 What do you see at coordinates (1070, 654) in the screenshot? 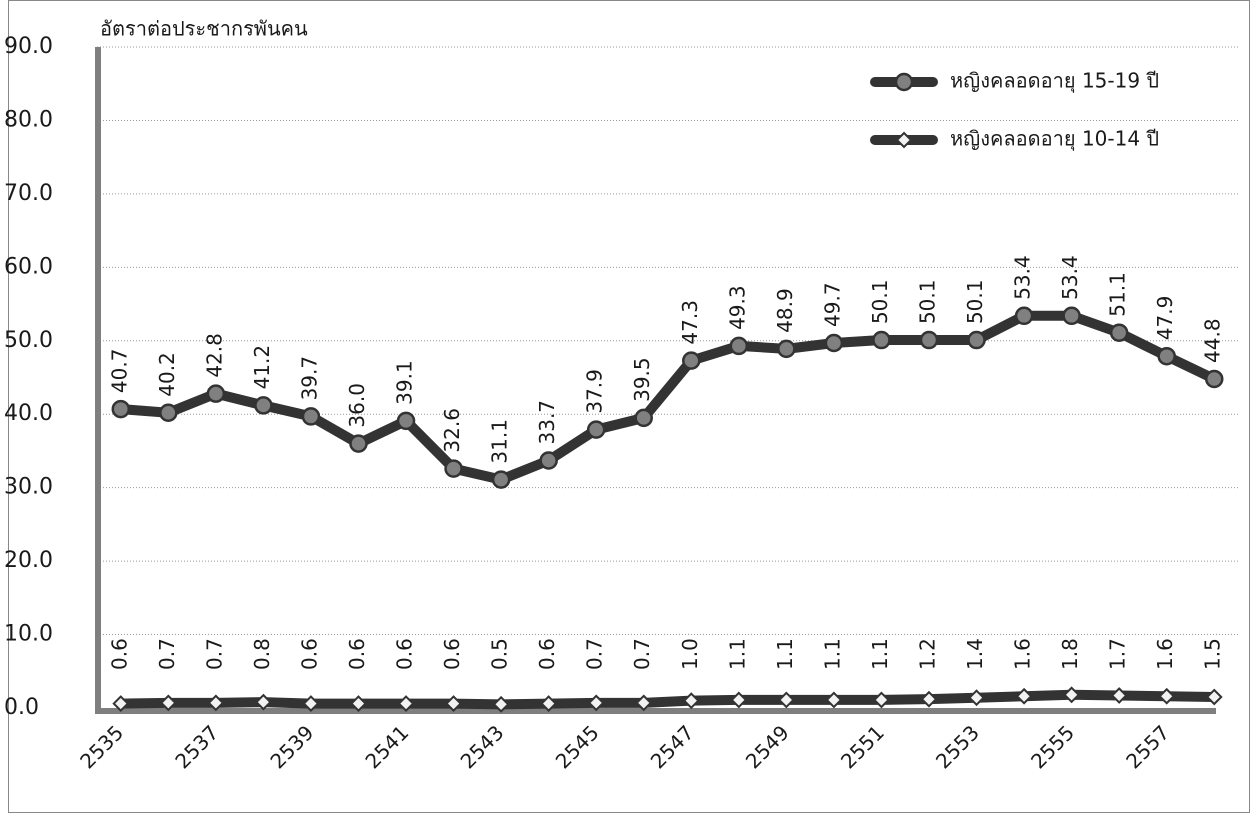
I see `data-label: 1.8` at bounding box center [1070, 654].